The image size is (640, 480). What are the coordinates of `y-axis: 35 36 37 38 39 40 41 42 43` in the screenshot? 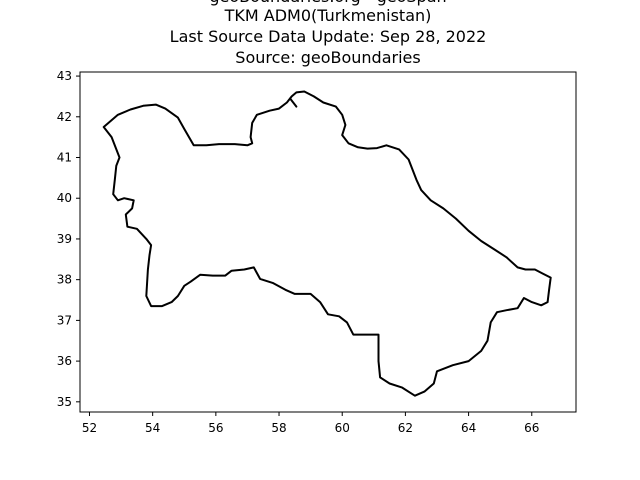 It's located at (68, 239).